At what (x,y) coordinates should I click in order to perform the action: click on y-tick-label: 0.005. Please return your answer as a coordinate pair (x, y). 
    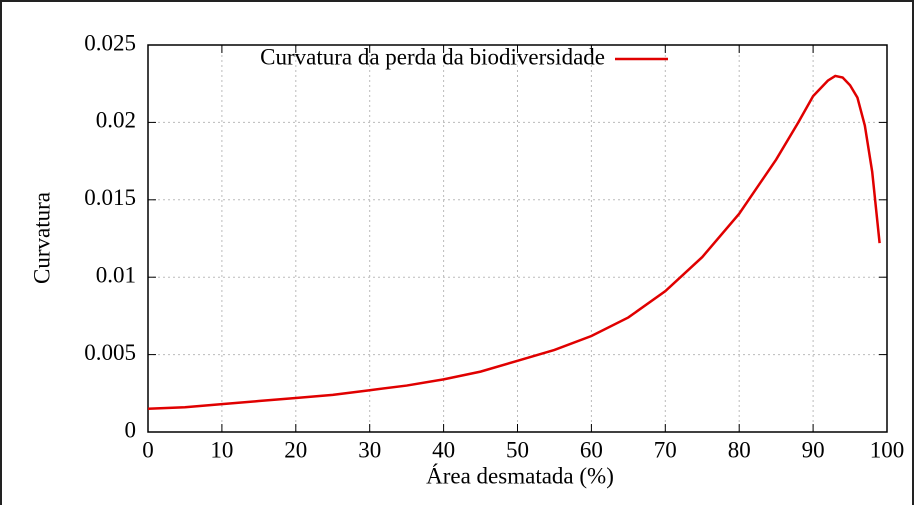
    Looking at the image, I should click on (110, 352).